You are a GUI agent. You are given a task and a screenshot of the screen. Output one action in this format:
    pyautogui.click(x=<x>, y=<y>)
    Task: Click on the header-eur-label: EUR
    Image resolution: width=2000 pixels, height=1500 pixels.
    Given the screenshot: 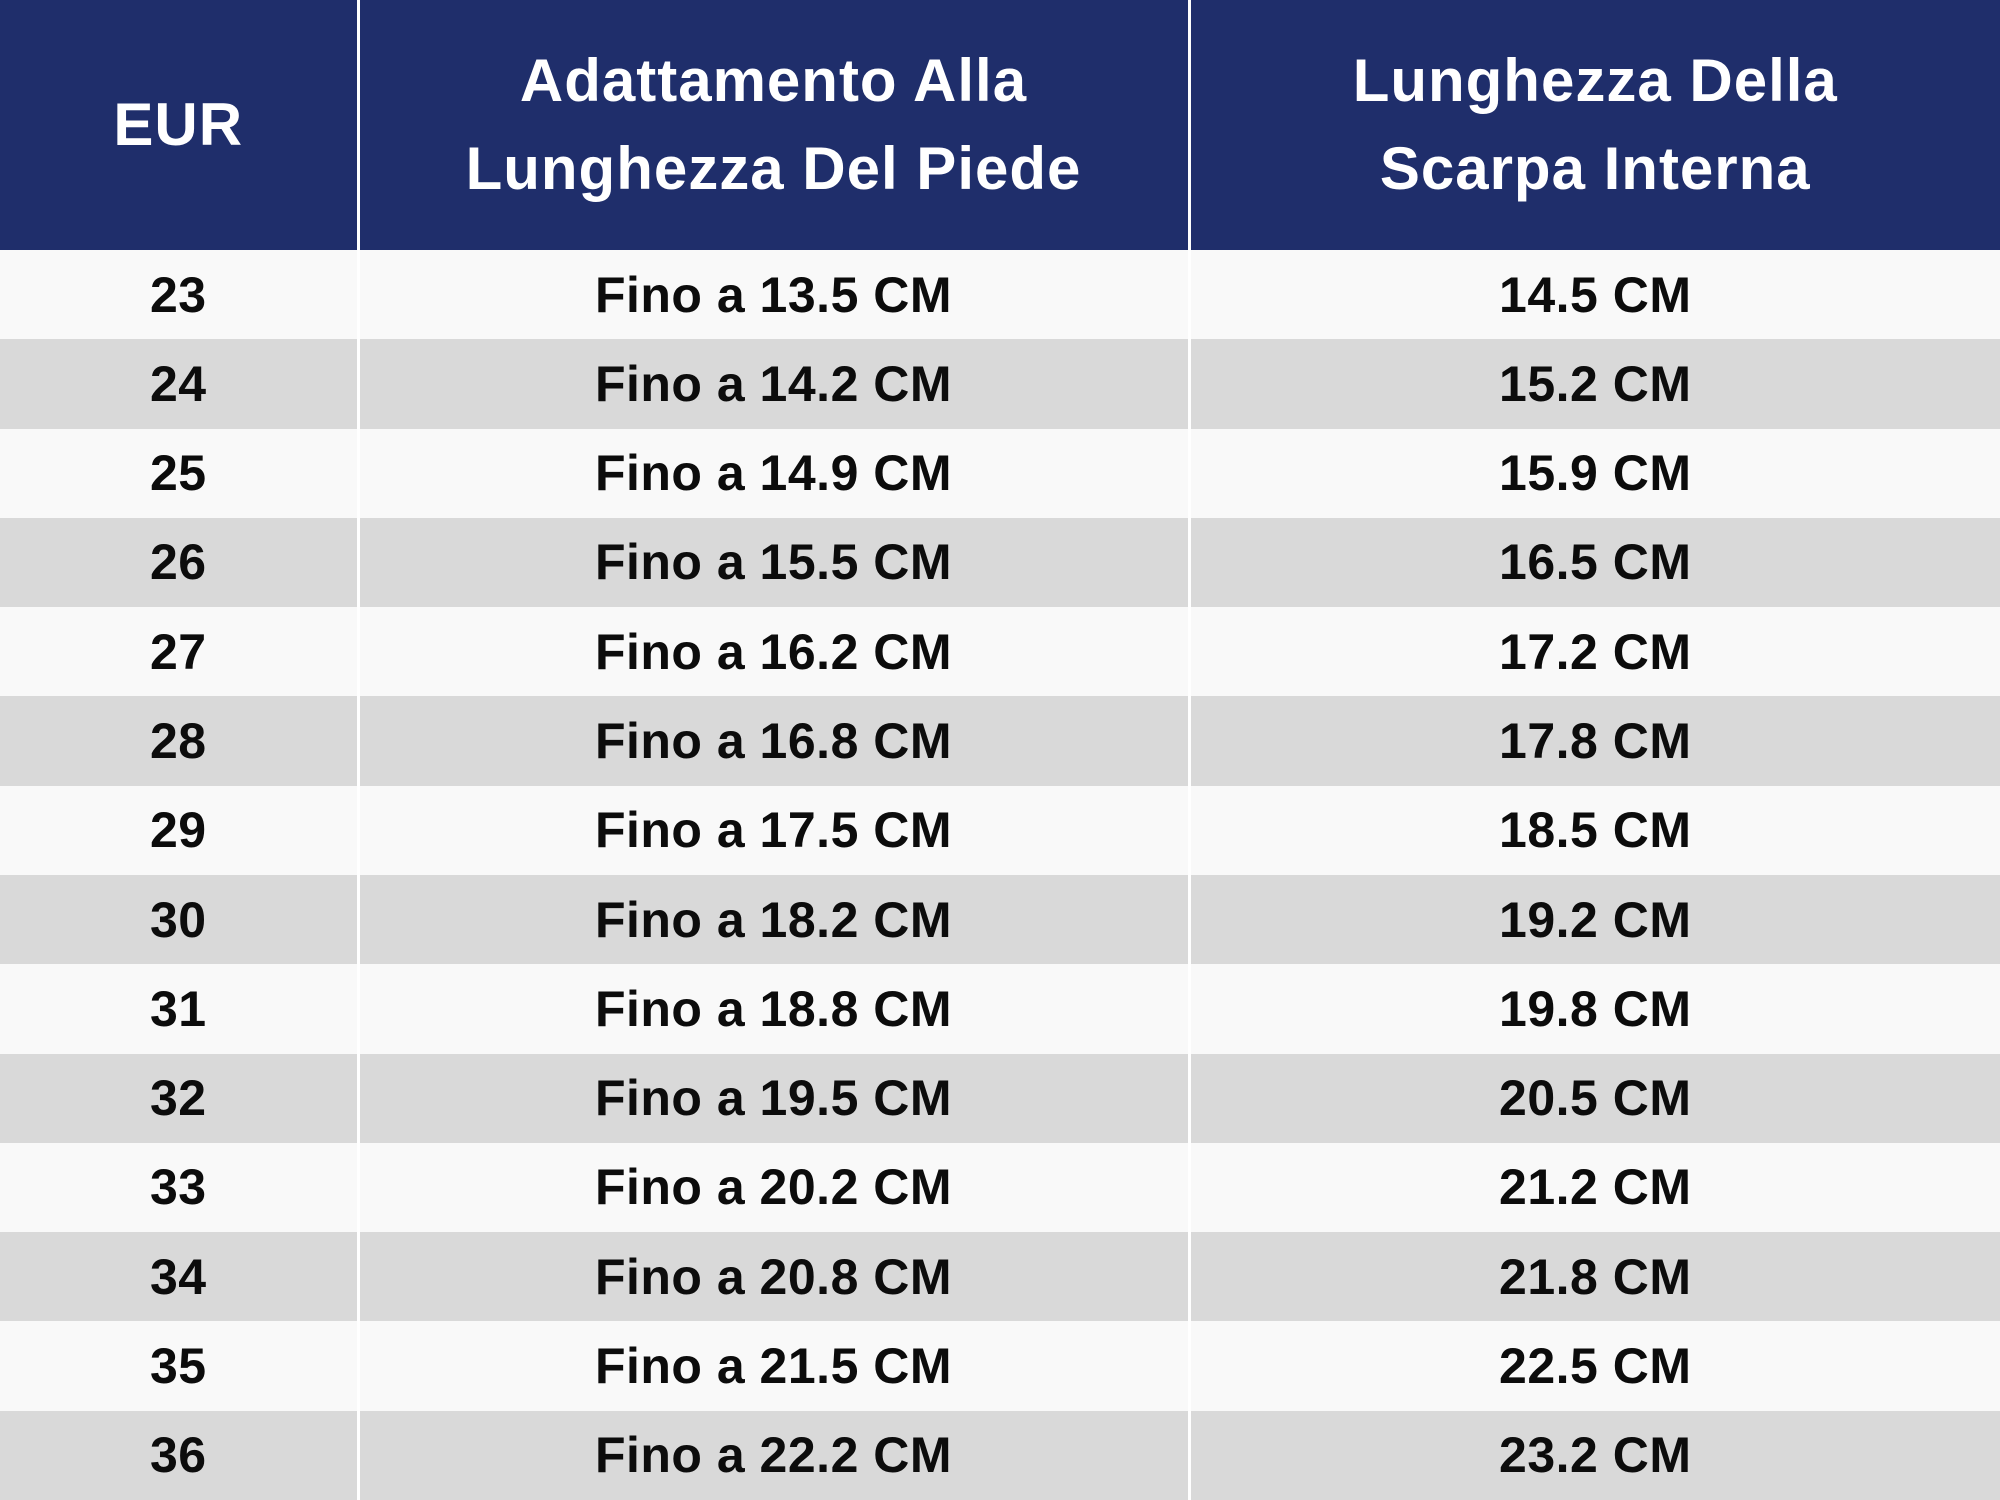 What is the action you would take?
    pyautogui.click(x=178, y=124)
    